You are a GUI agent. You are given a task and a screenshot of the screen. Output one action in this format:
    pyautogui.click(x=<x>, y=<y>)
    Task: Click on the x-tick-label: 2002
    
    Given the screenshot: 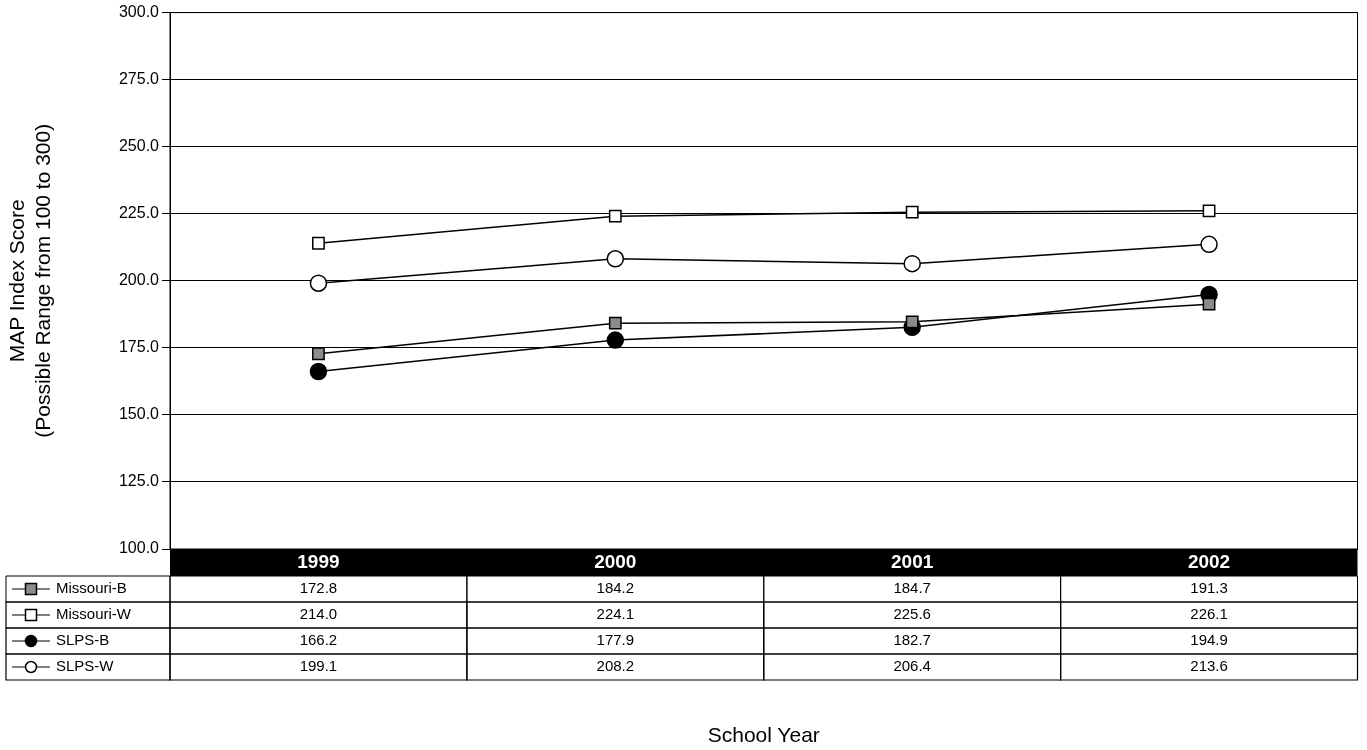 What is the action you would take?
    pyautogui.click(x=1209, y=562)
    